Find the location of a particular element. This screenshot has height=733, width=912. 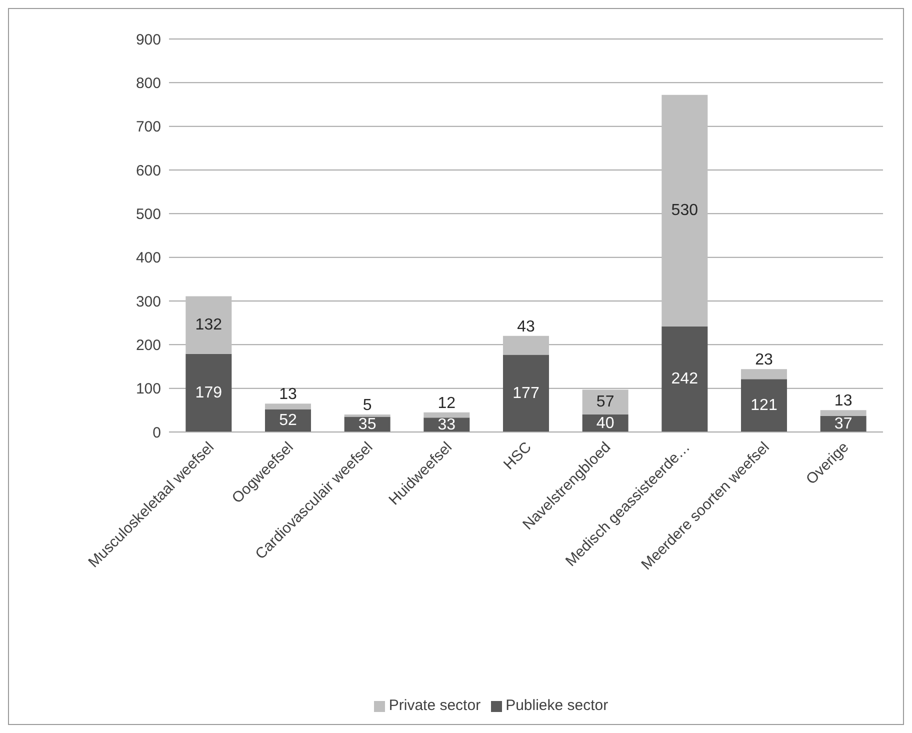

data-label: 5 is located at coordinates (367, 405).